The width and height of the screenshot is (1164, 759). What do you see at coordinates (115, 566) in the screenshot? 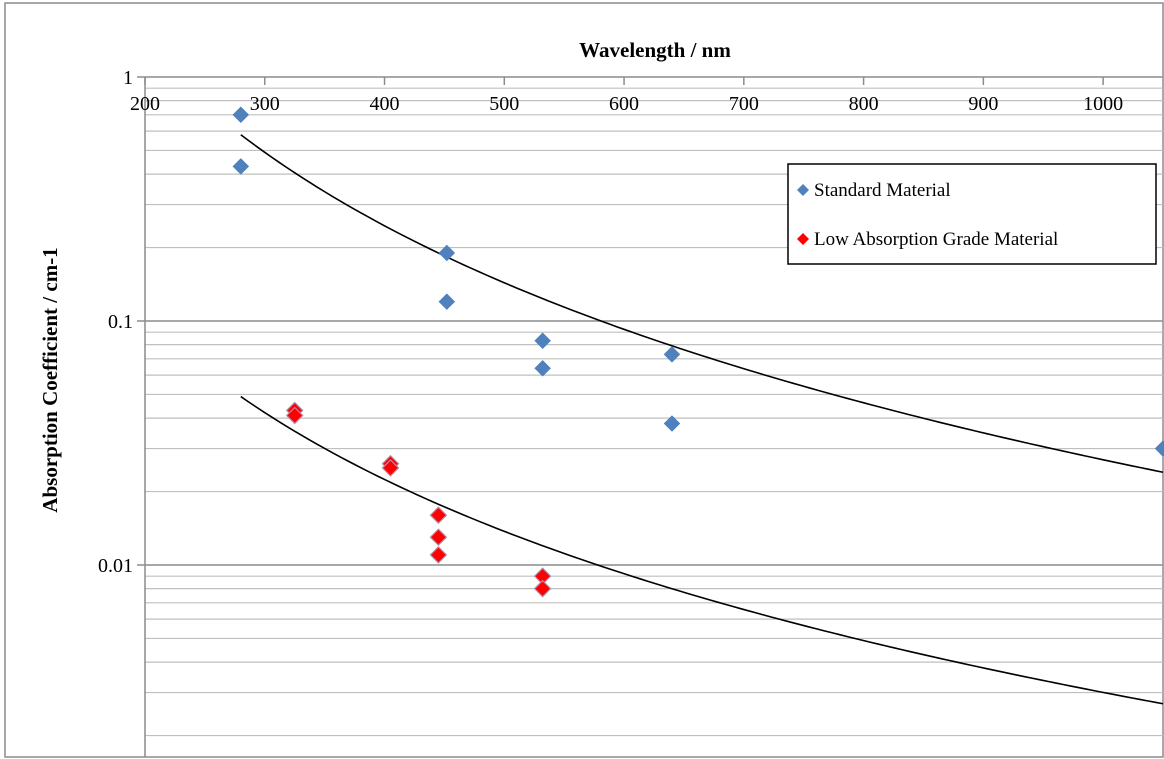
I see `y-tick-label: 0.01` at bounding box center [115, 566].